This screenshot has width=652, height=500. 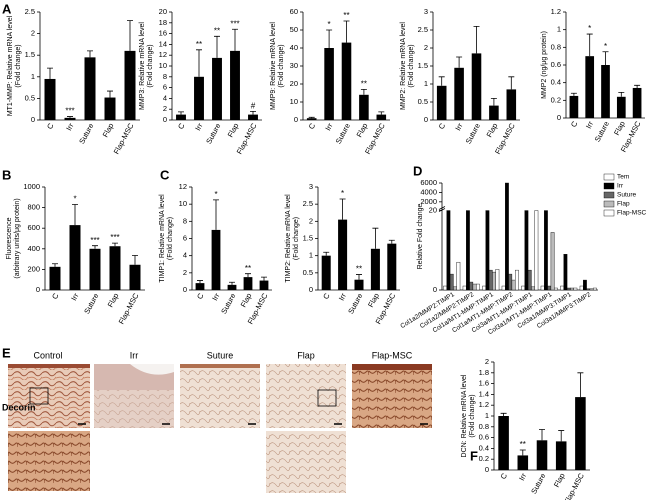 What do you see at coordinates (556, 99) in the screenshot?
I see `y-tick-label: 0.2` at bounding box center [556, 99].